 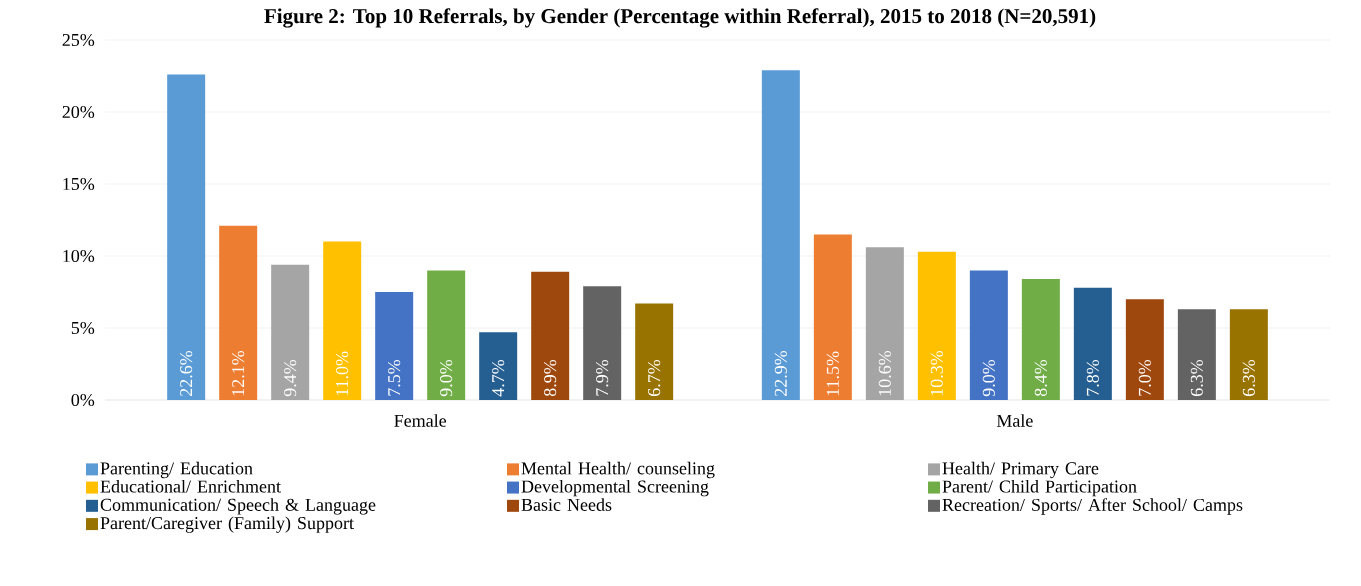 What do you see at coordinates (1020, 470) in the screenshot?
I see `legend-label: Health/ Primary Care` at bounding box center [1020, 470].